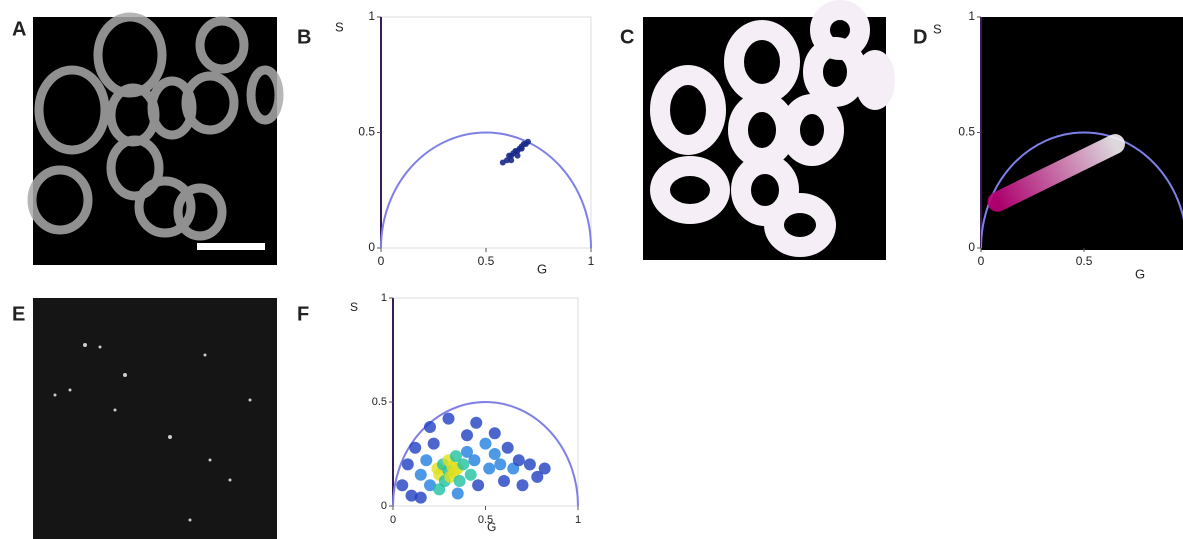 The image size is (1183, 539). I want to click on panel-label: A, so click(19, 29).